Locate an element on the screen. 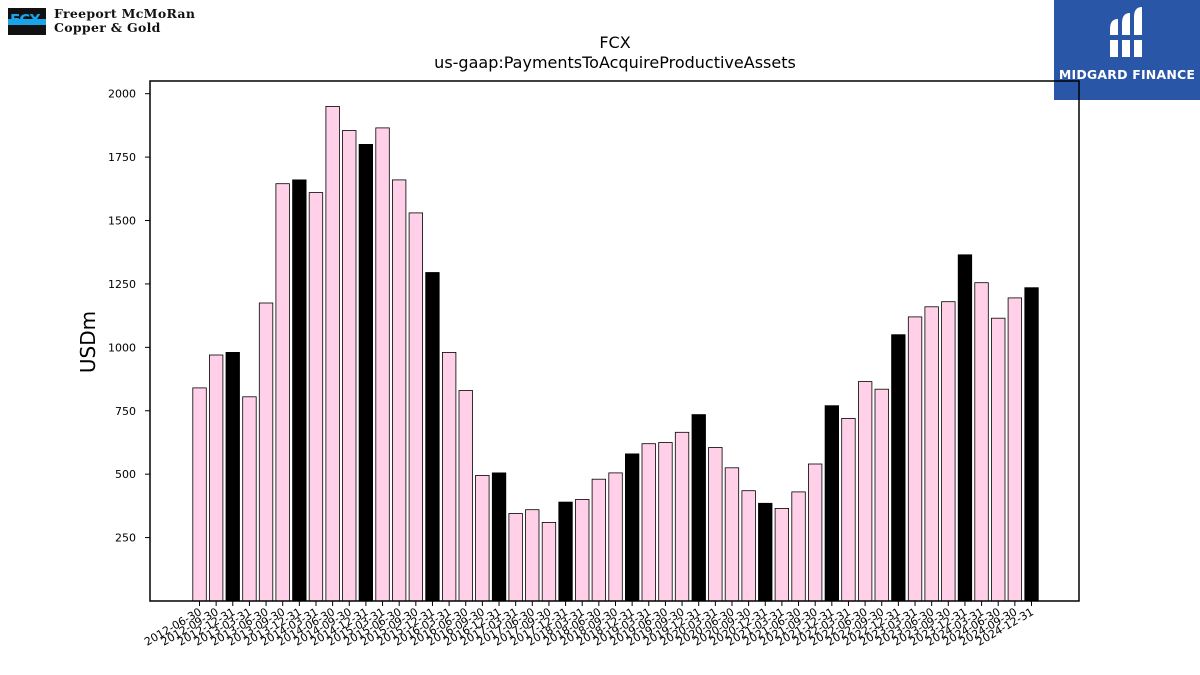 Image resolution: width=1200 pixels, height=675 pixels. y-tick-label: 1000 is located at coordinates (122, 347).